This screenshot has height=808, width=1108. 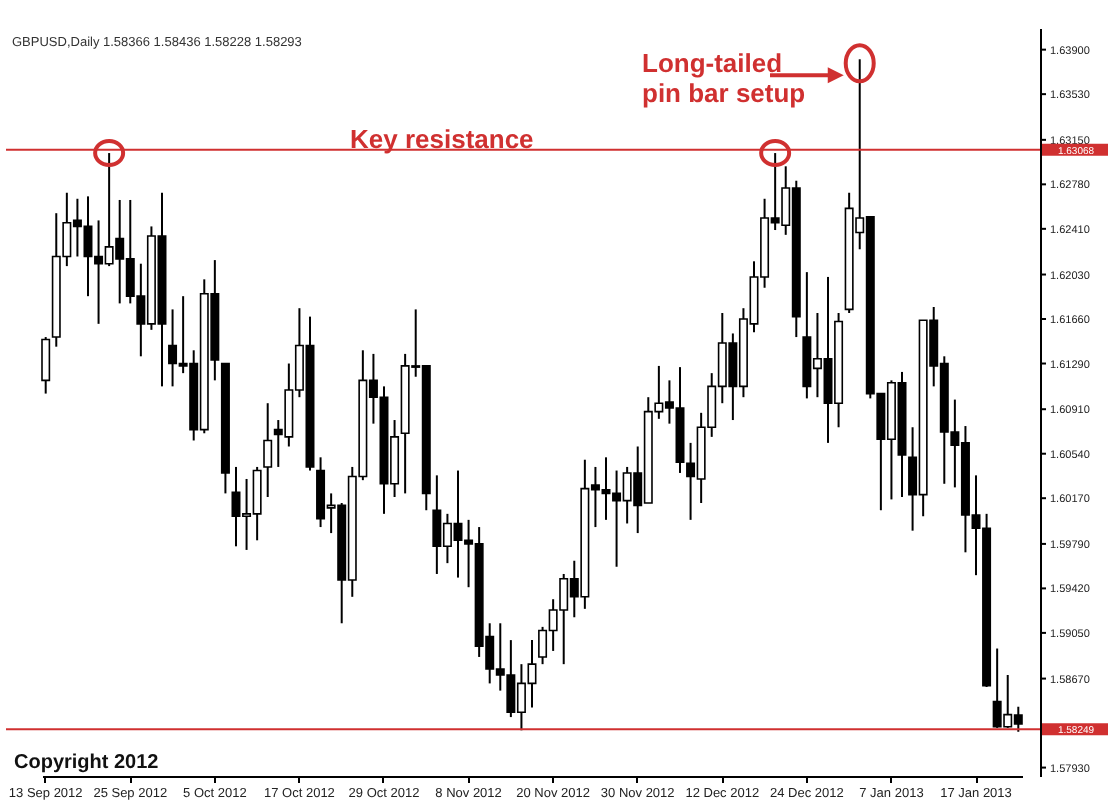 I want to click on annotation: Long-tailed pin bar setup, so click(x=724, y=78).